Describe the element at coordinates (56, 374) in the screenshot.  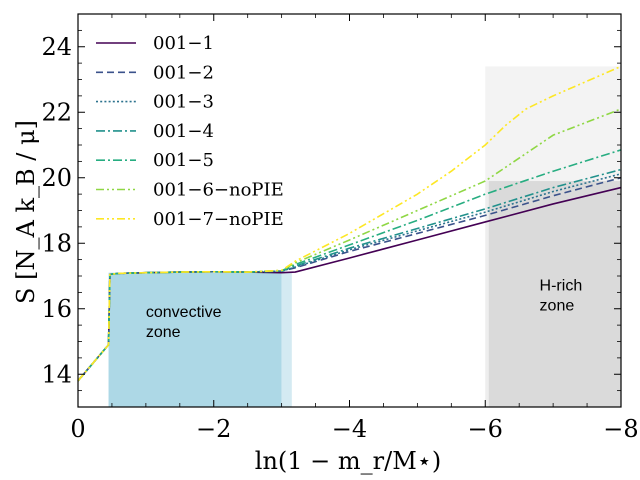
I see `y-tick-label: 14` at that location.